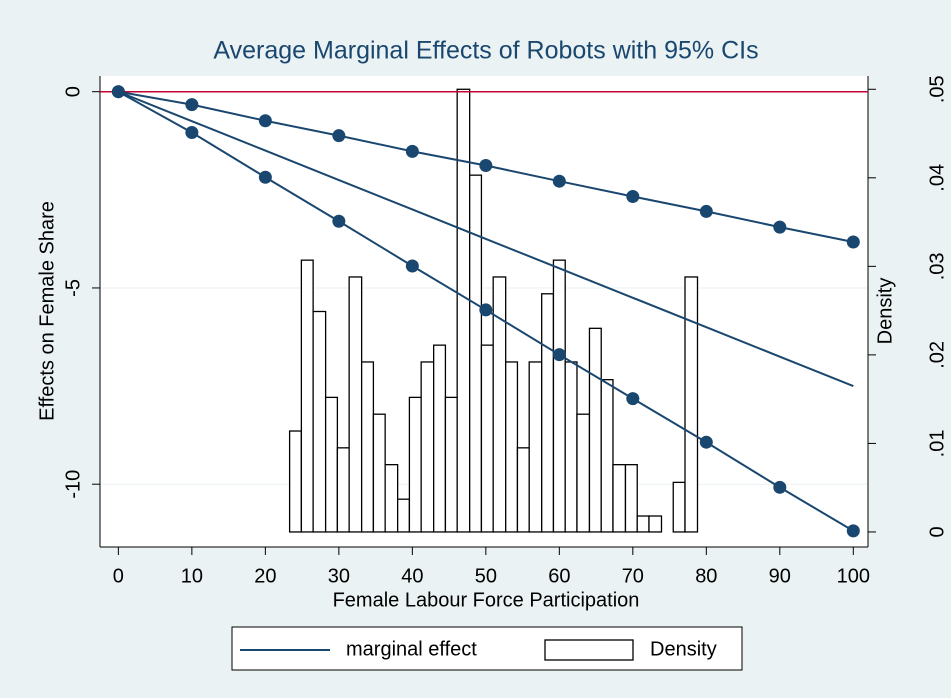 The width and height of the screenshot is (951, 698). Describe the element at coordinates (486, 600) in the screenshot. I see `x-axis-label: Female Labour Force Participation` at that location.